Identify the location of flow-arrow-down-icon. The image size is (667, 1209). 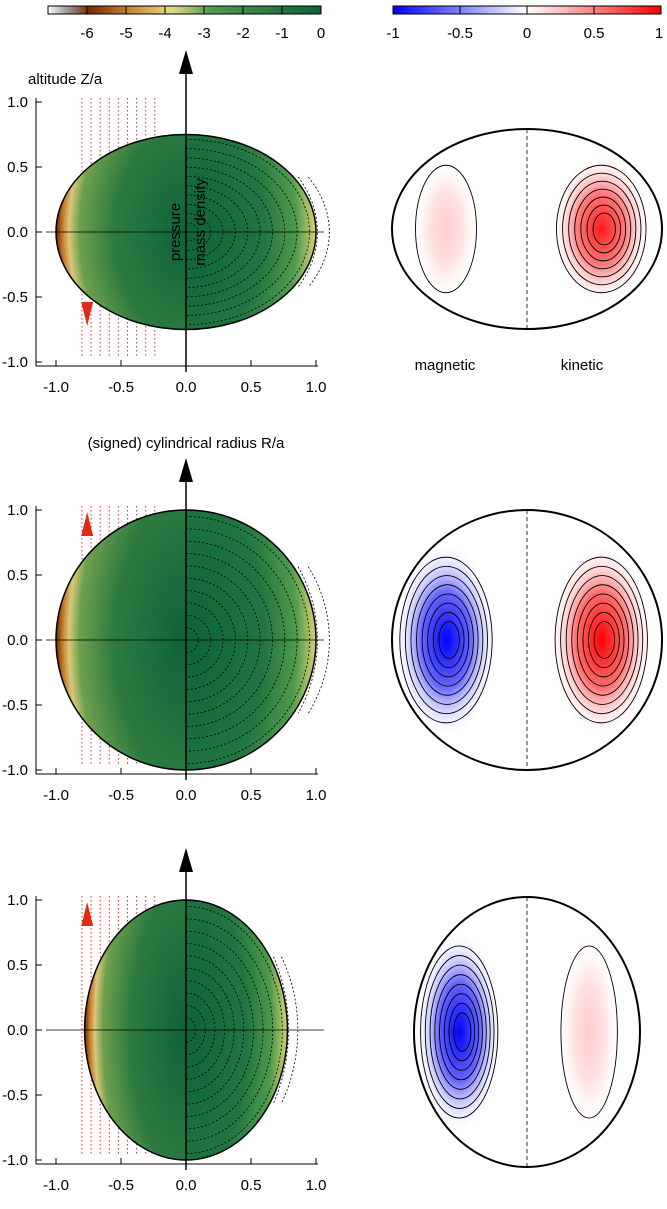
(87, 314).